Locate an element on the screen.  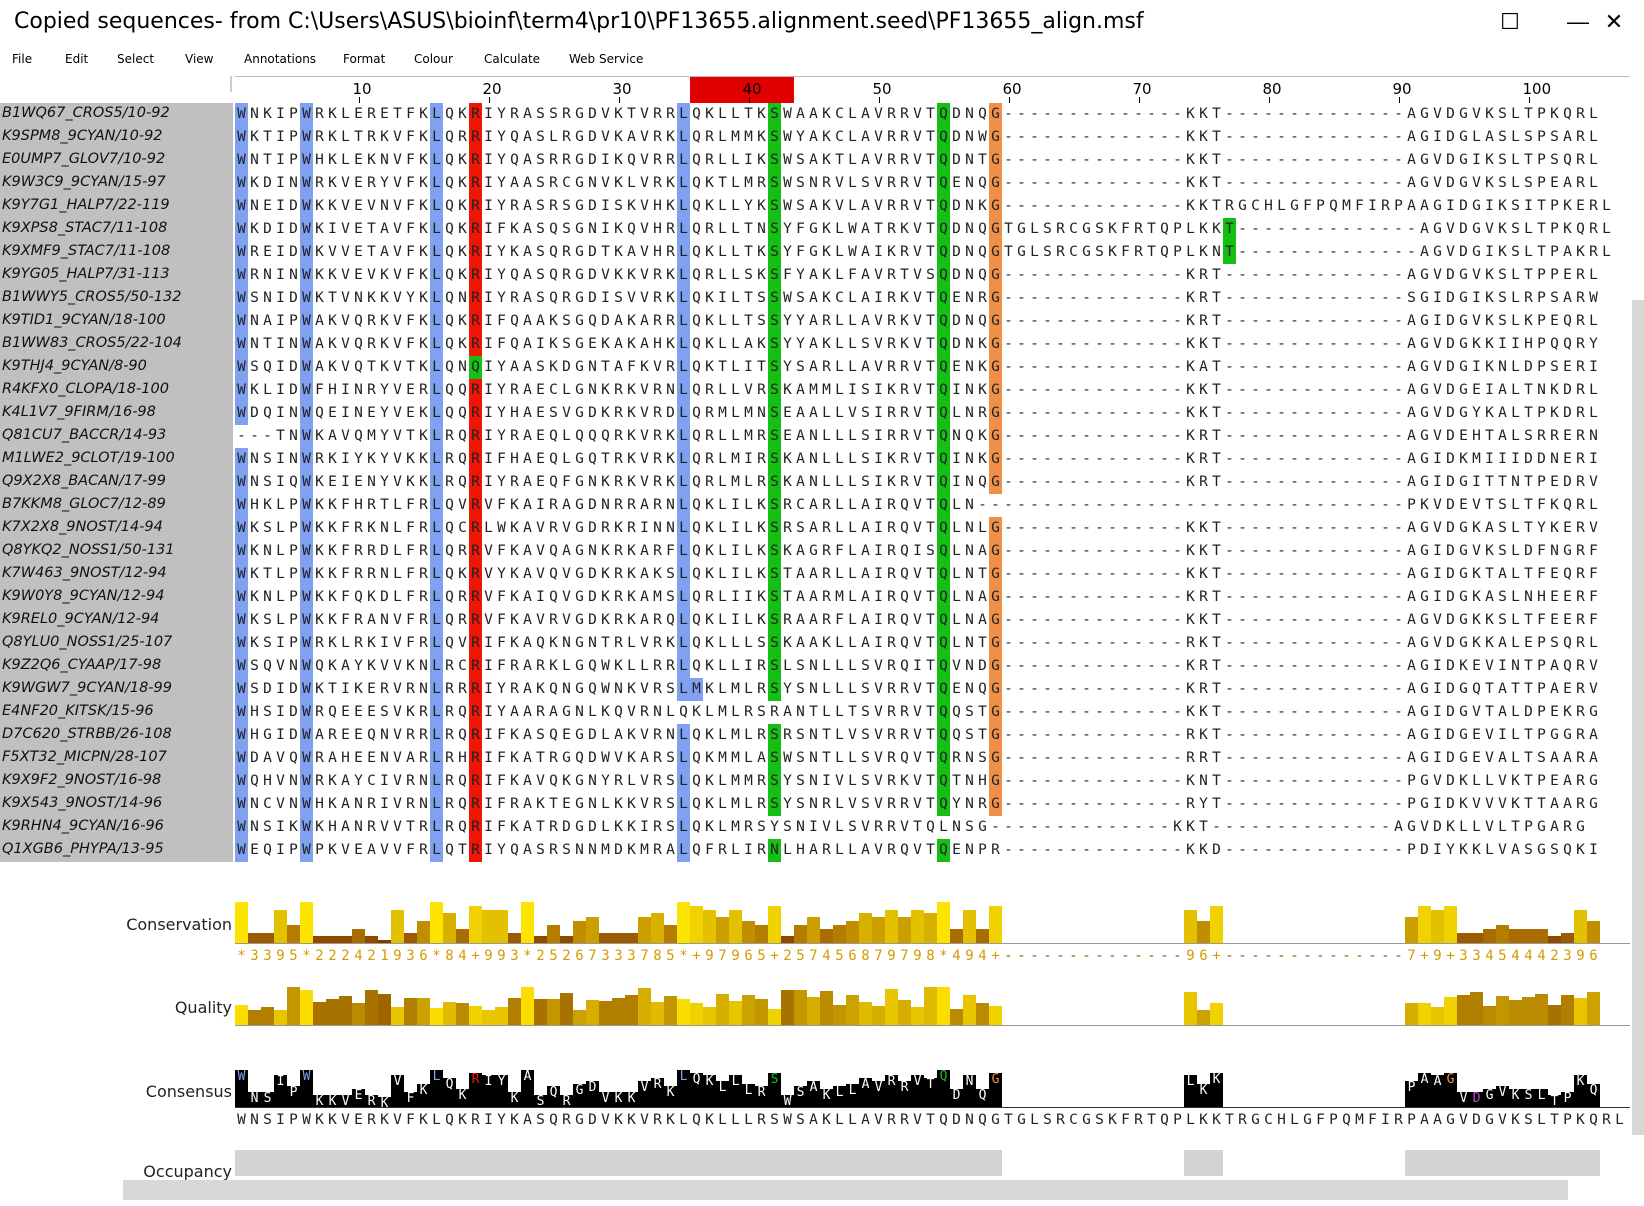
residue: T is located at coordinates (930, 344).